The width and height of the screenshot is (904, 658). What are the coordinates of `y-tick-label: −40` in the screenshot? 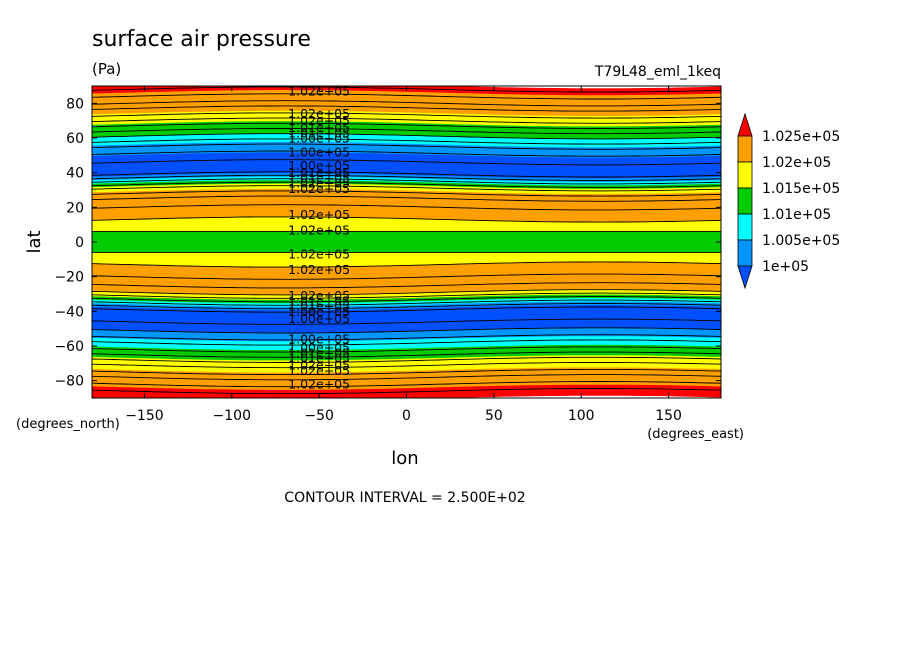 It's located at (69, 312).